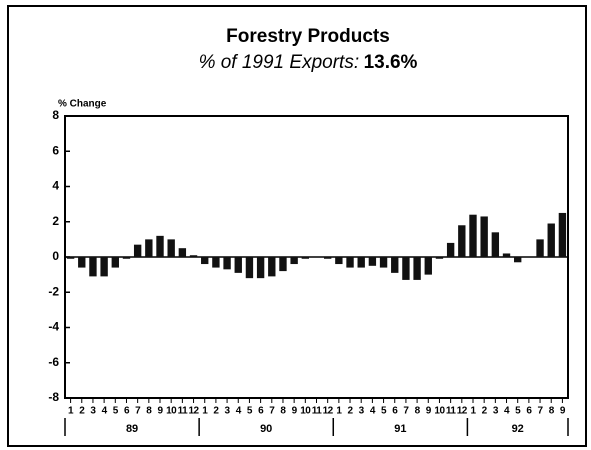 This screenshot has height=450, width=591. I want to click on subtitle-value: 13.6%, so click(391, 62).